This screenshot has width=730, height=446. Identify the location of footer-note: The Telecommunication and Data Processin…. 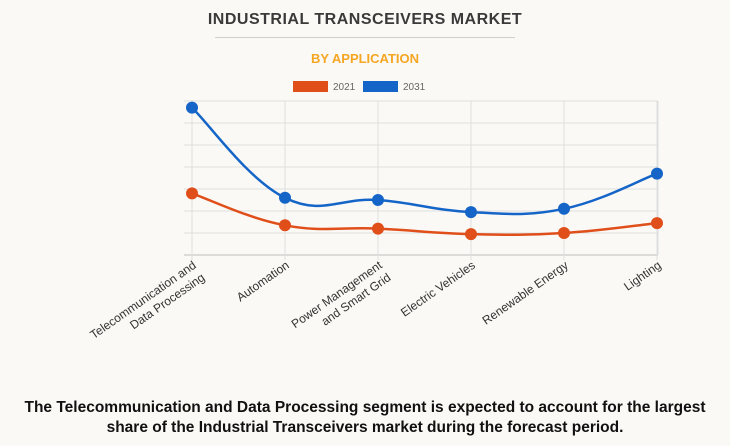
(365, 418).